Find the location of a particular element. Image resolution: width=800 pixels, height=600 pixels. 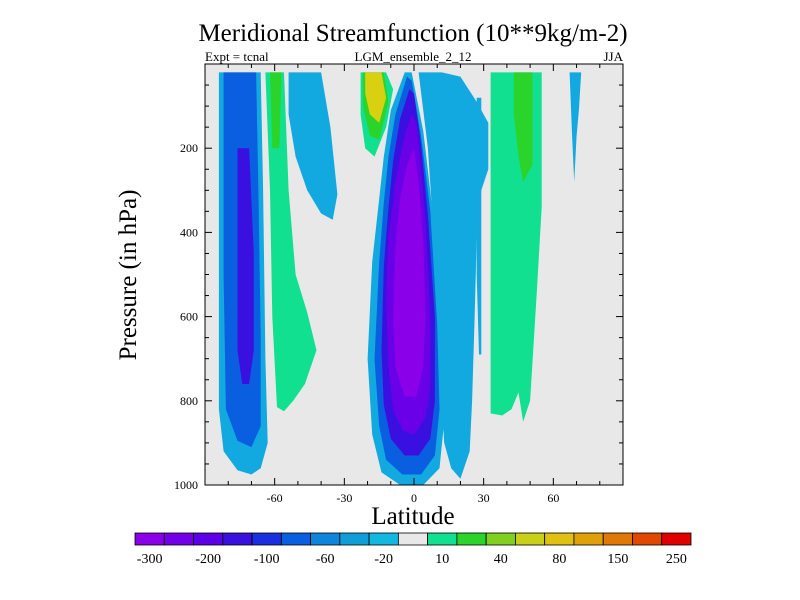

chart-title: Meridional Streamfunction (10**9kg/m-2) is located at coordinates (412, 33).